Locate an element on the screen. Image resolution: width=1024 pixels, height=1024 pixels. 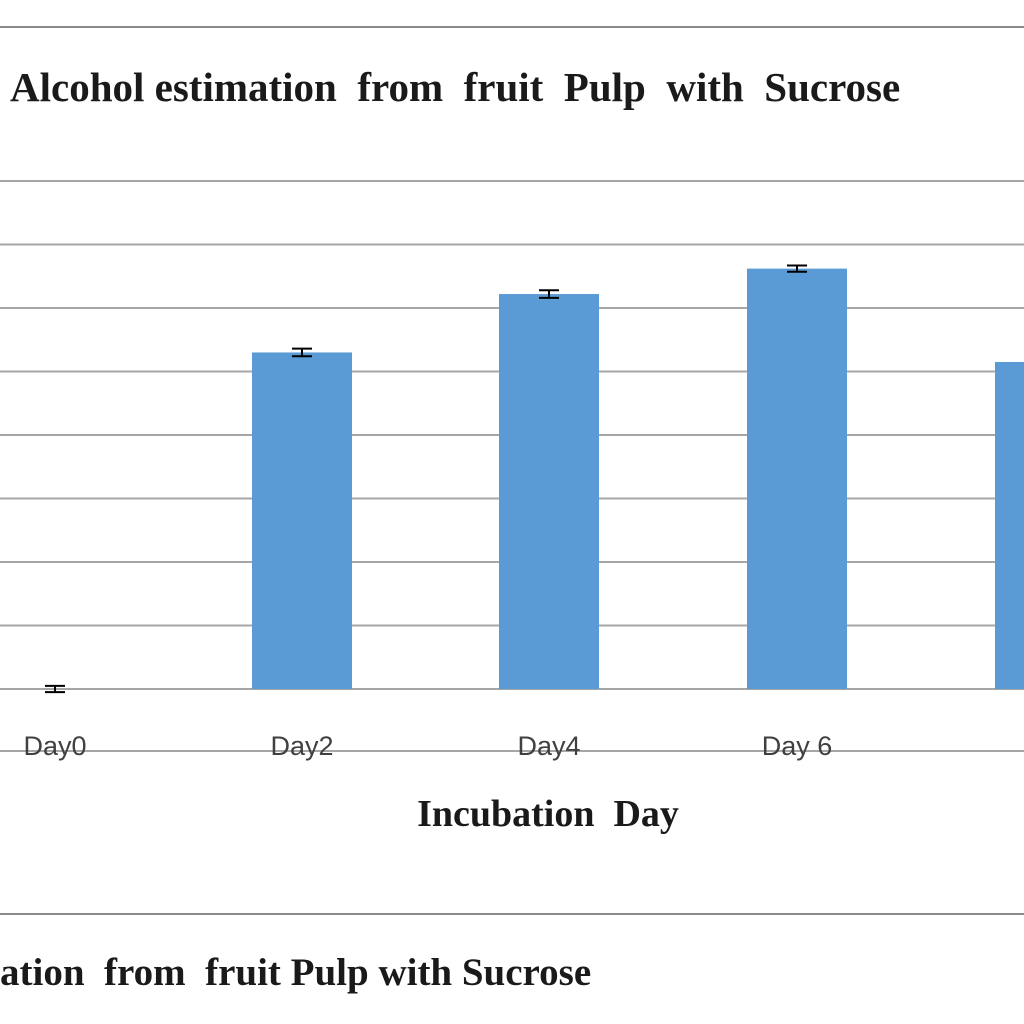
x-tick-label: Day 6 is located at coordinates (797, 746).